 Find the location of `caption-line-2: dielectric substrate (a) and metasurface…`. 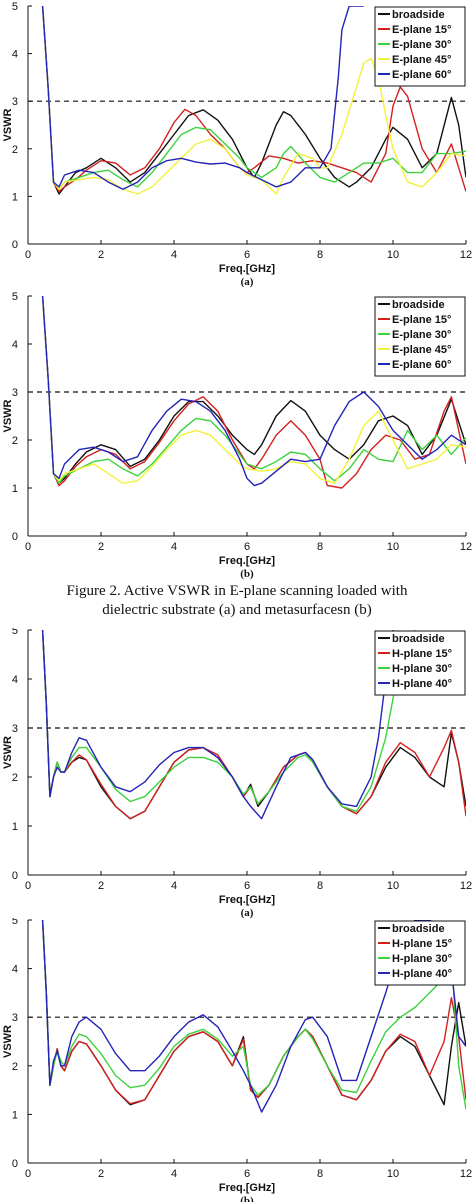

caption-line-2: dielectric substrate (a) and metasurface… is located at coordinates (237, 610).